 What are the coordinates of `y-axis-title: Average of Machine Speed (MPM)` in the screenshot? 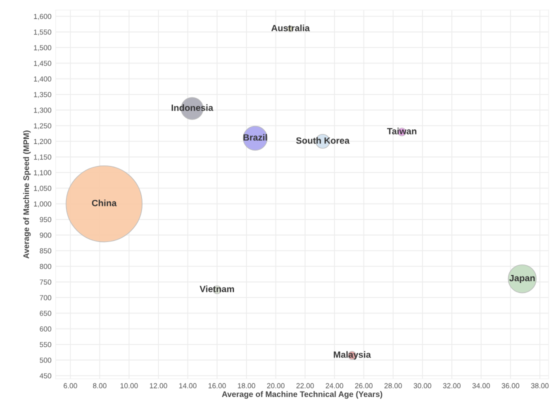 It's located at (27, 194).